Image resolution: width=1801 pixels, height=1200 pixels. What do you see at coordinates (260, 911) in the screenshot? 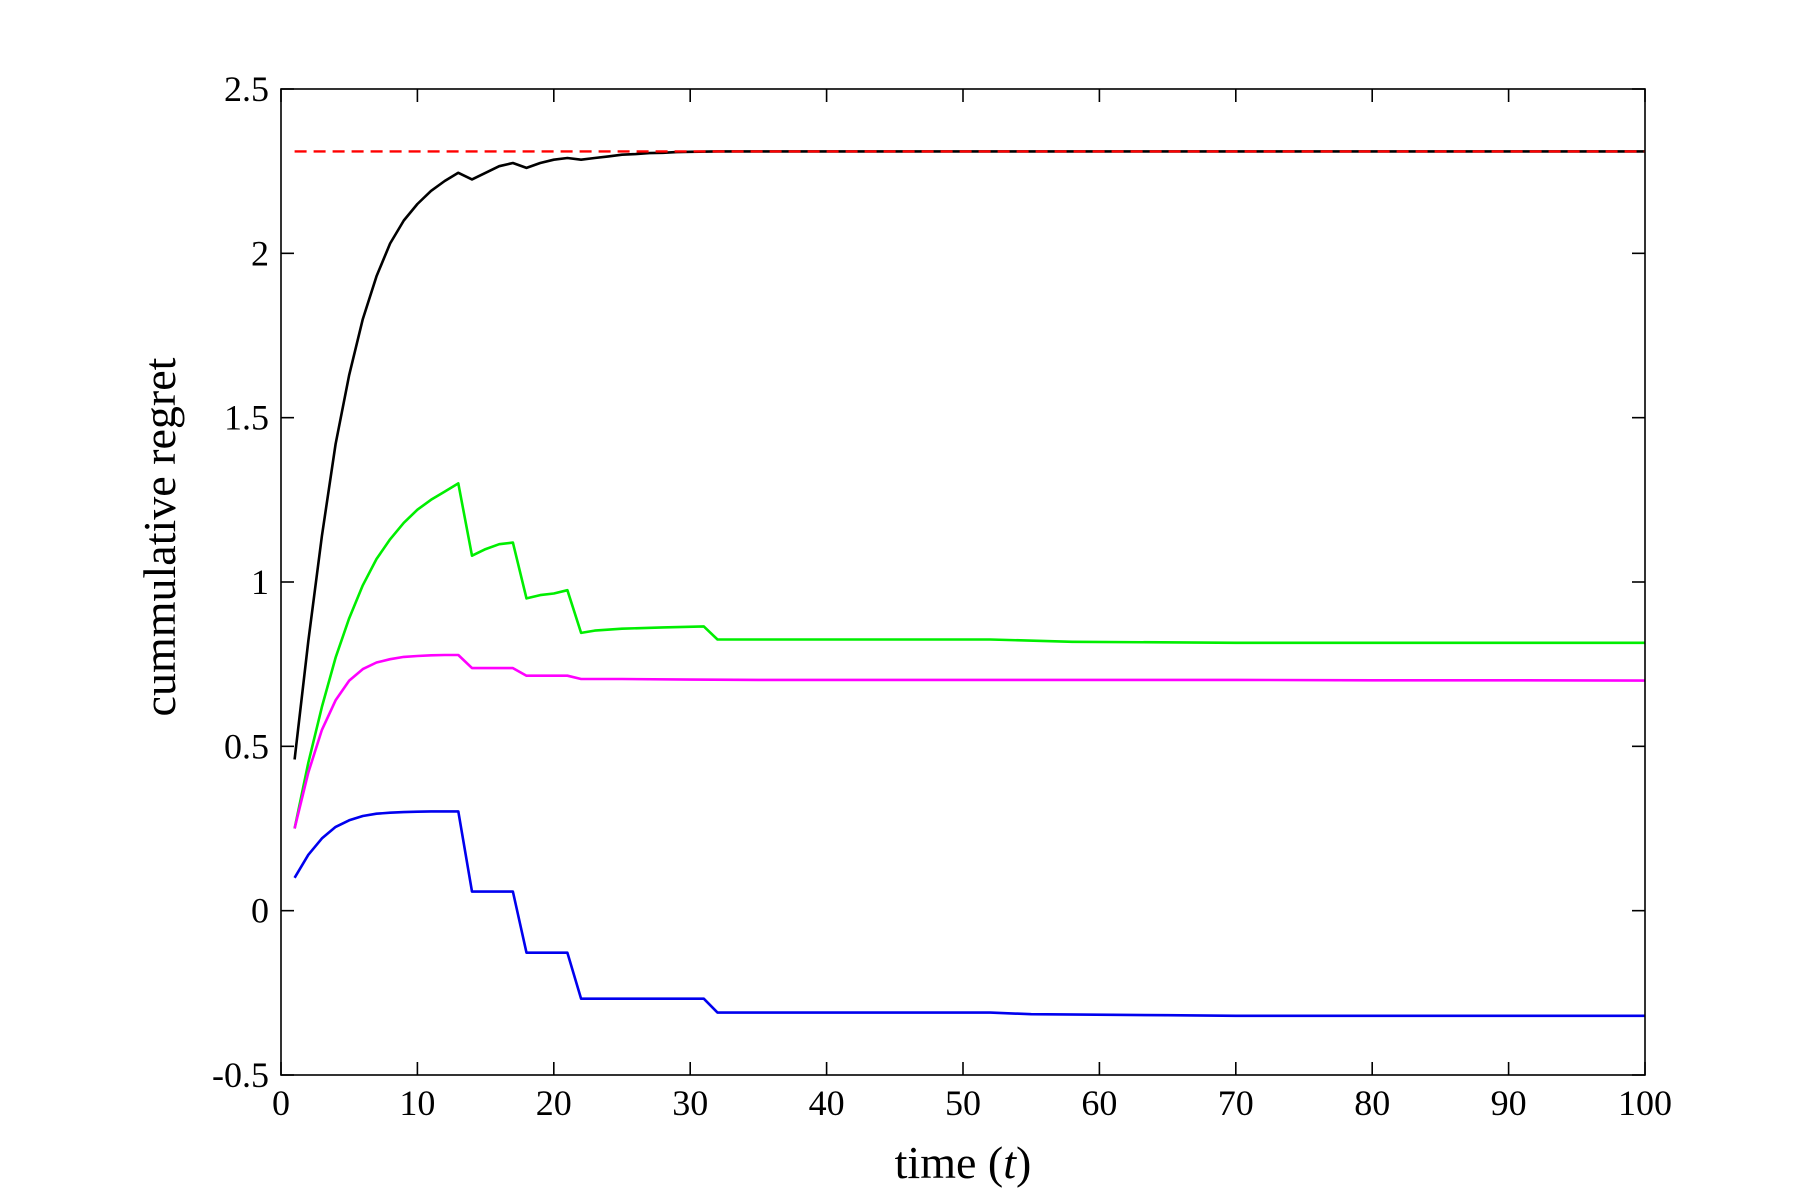
I see `y-tick-label: 0` at bounding box center [260, 911].